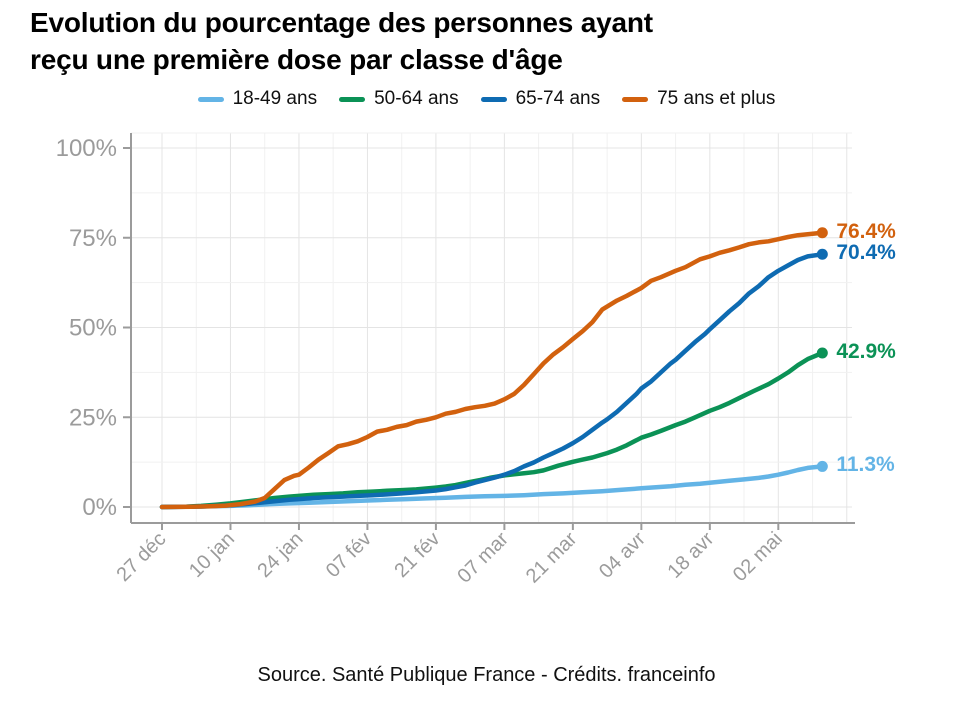  What do you see at coordinates (822, 254) in the screenshot?
I see `series-endpoint-65-74-ans` at bounding box center [822, 254].